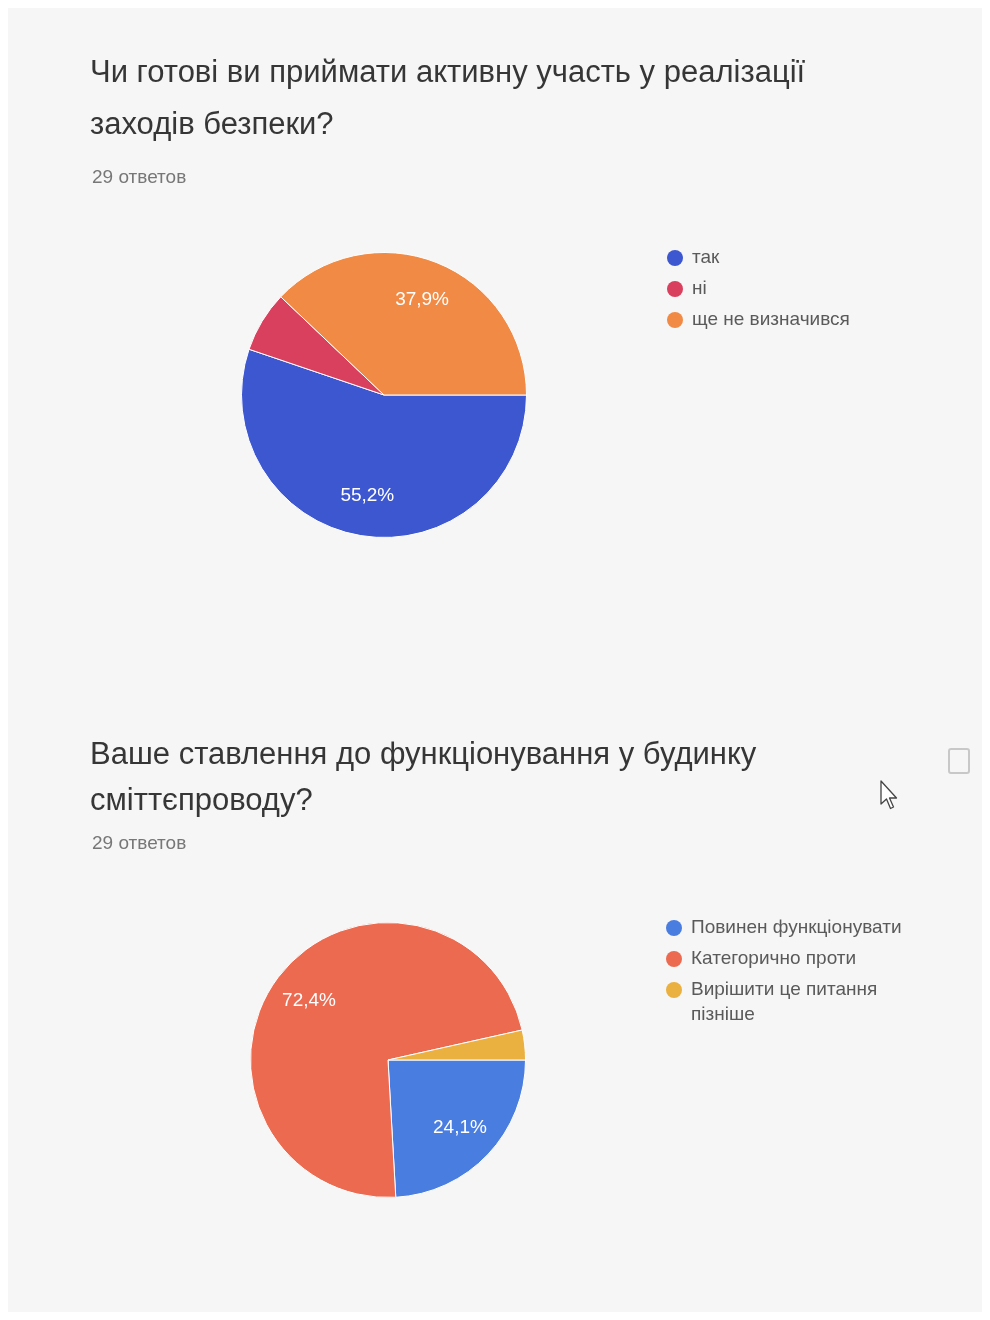 This screenshot has width=990, height=1320. What do you see at coordinates (367, 495) in the screenshot?
I see `data-label: 55,2%` at bounding box center [367, 495].